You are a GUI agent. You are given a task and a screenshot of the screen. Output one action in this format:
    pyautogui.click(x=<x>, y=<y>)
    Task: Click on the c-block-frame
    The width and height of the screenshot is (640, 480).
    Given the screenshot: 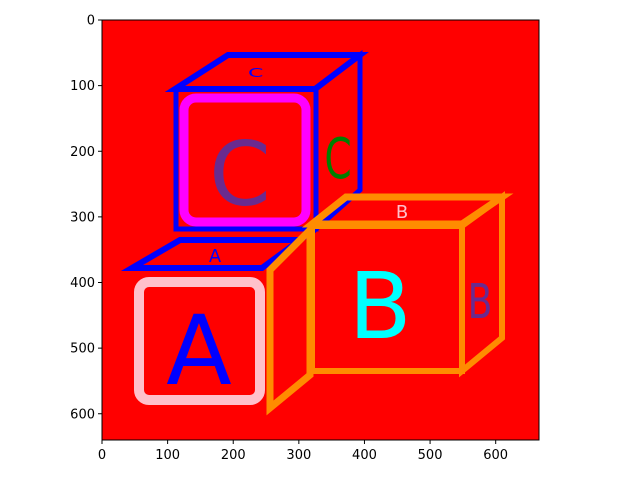 What is the action you would take?
    pyautogui.click(x=245, y=160)
    